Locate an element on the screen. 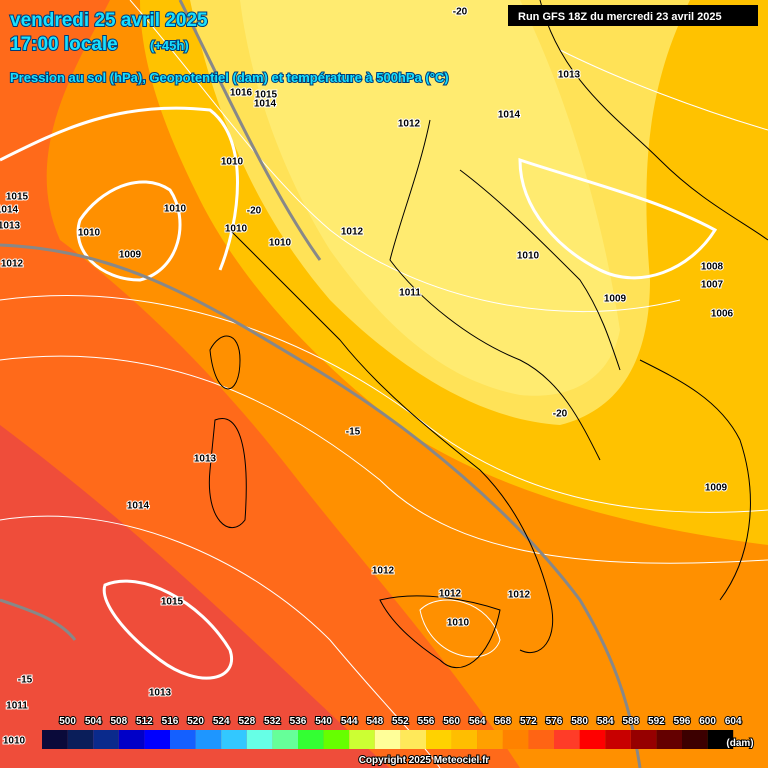  legend-unit: (dam) is located at coordinates (739, 743).